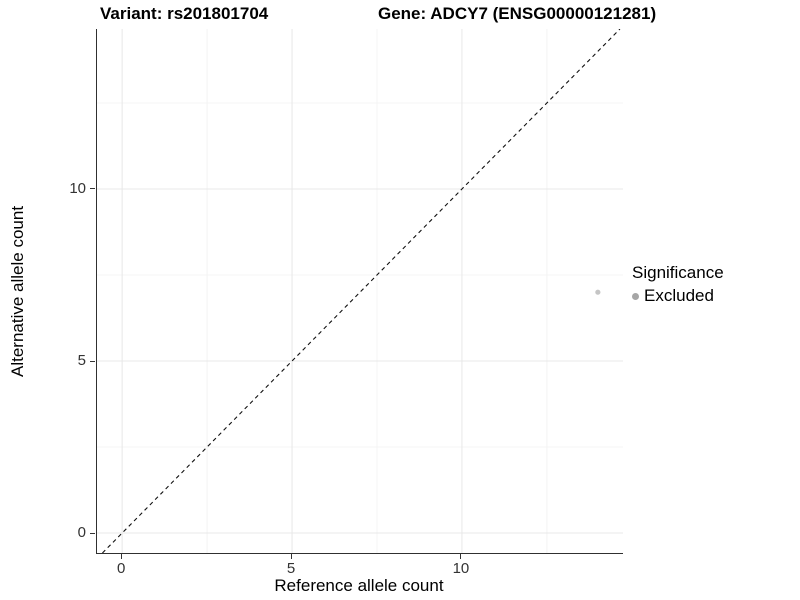 This screenshot has height=600, width=800. Describe the element at coordinates (461, 568) in the screenshot. I see `x-tick-label: 10` at that location.